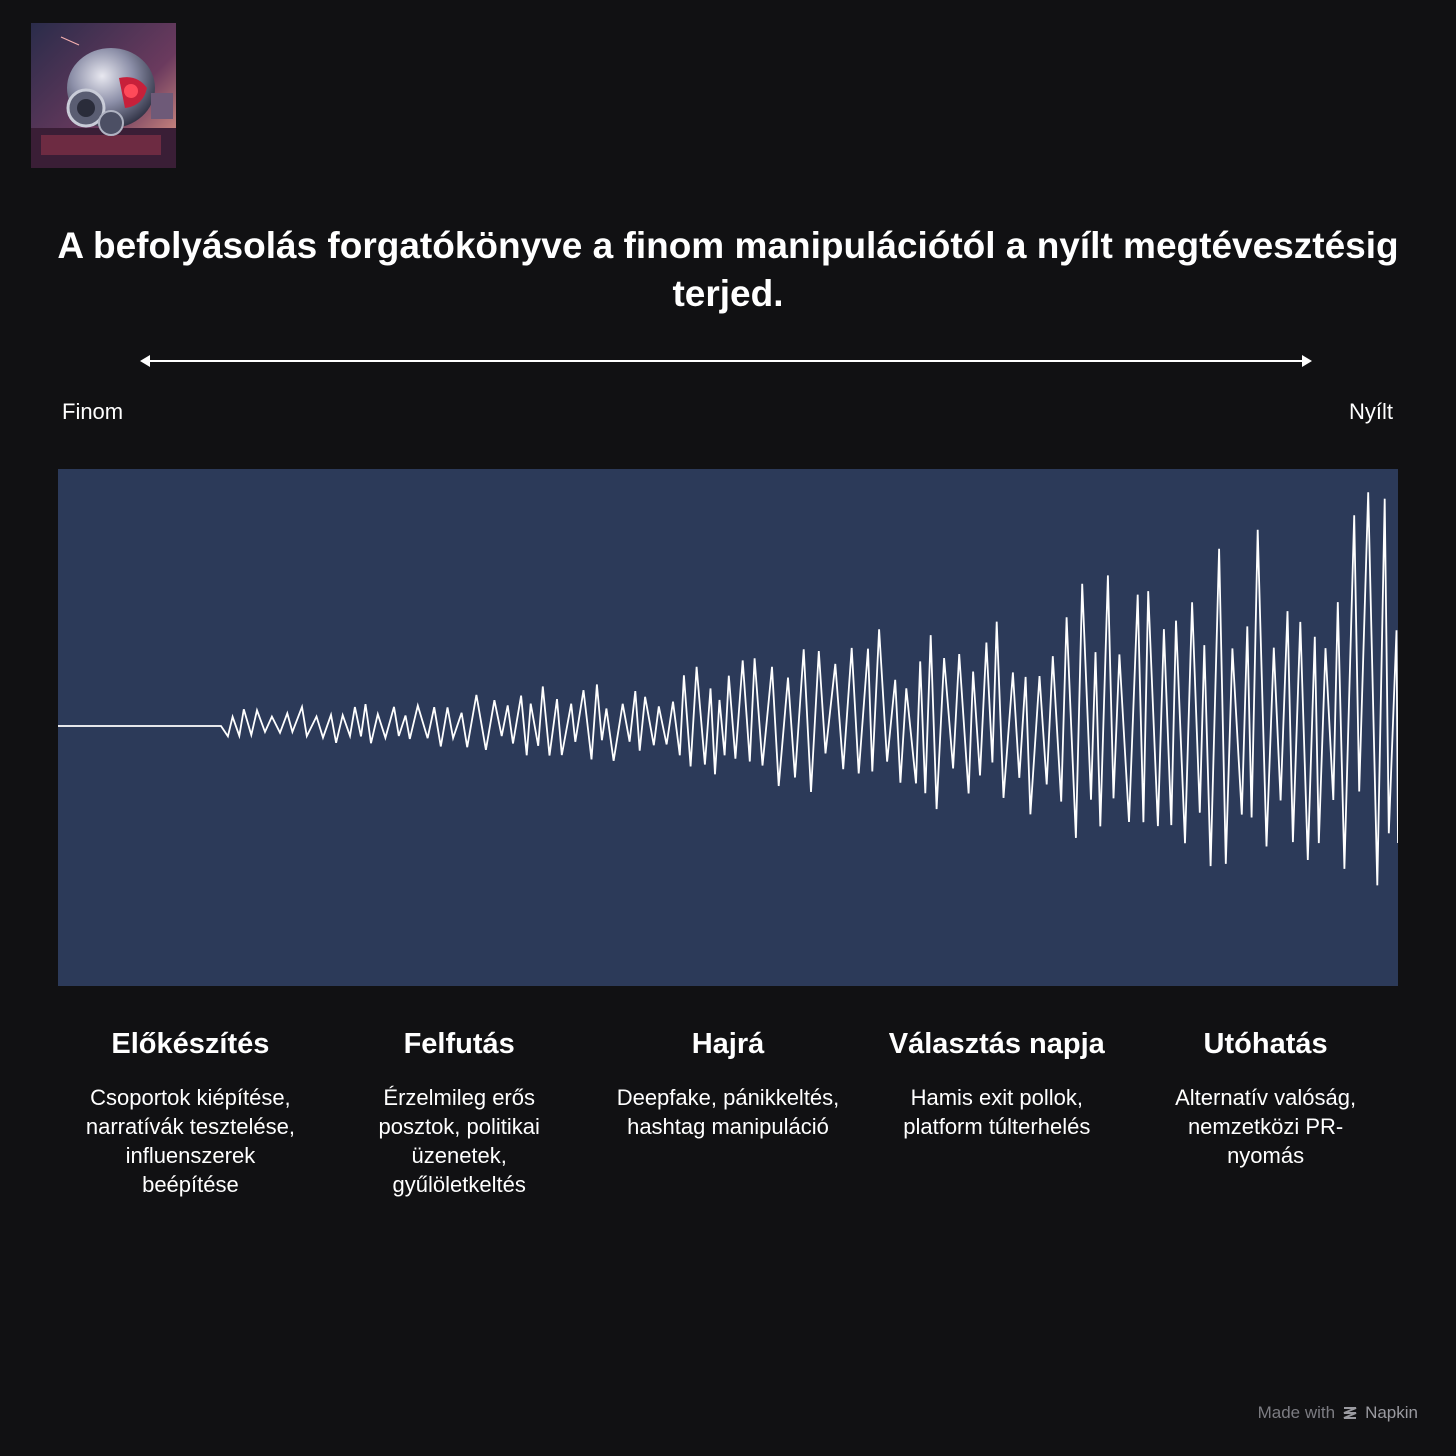 The height and width of the screenshot is (1456, 1456). Describe the element at coordinates (1307, 361) in the screenshot. I see `arrowhead-right-icon` at that location.